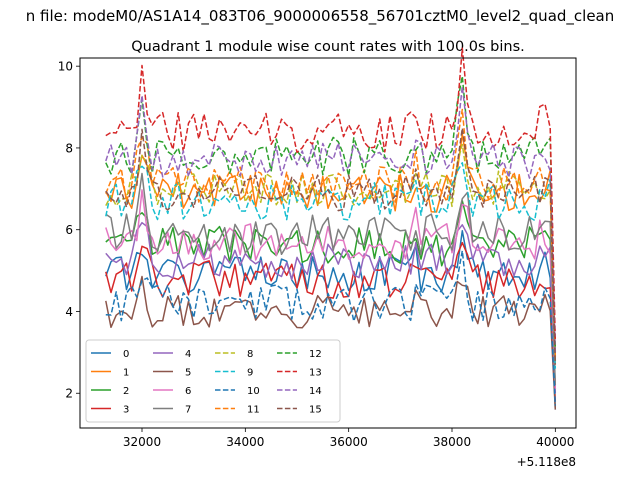 Image resolution: width=640 pixels, height=485 pixels. I want to click on x-tick-label: 34000, so click(245, 442).